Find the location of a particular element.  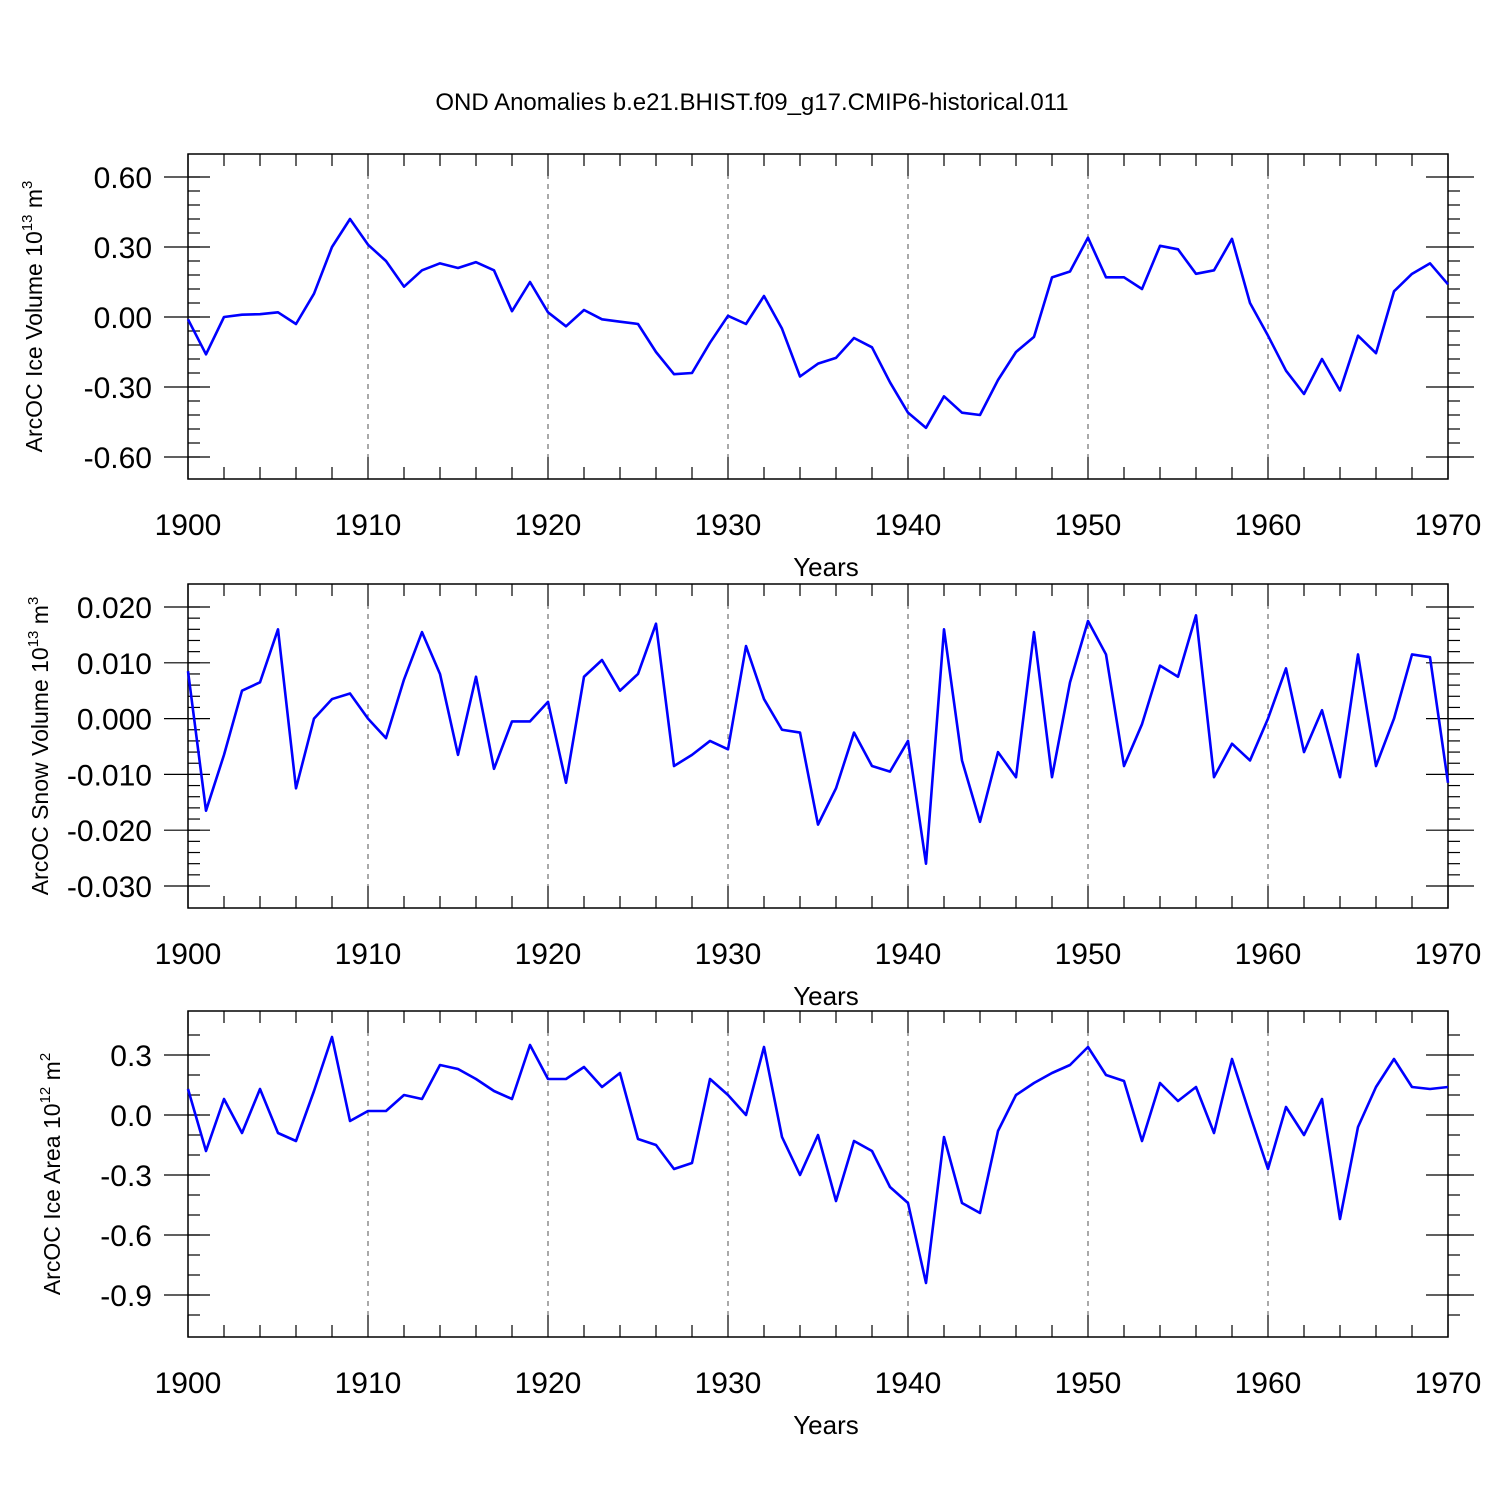

y-axis-label: ArcOC Snow Volume 1013 m3 is located at coordinates (39, 746).